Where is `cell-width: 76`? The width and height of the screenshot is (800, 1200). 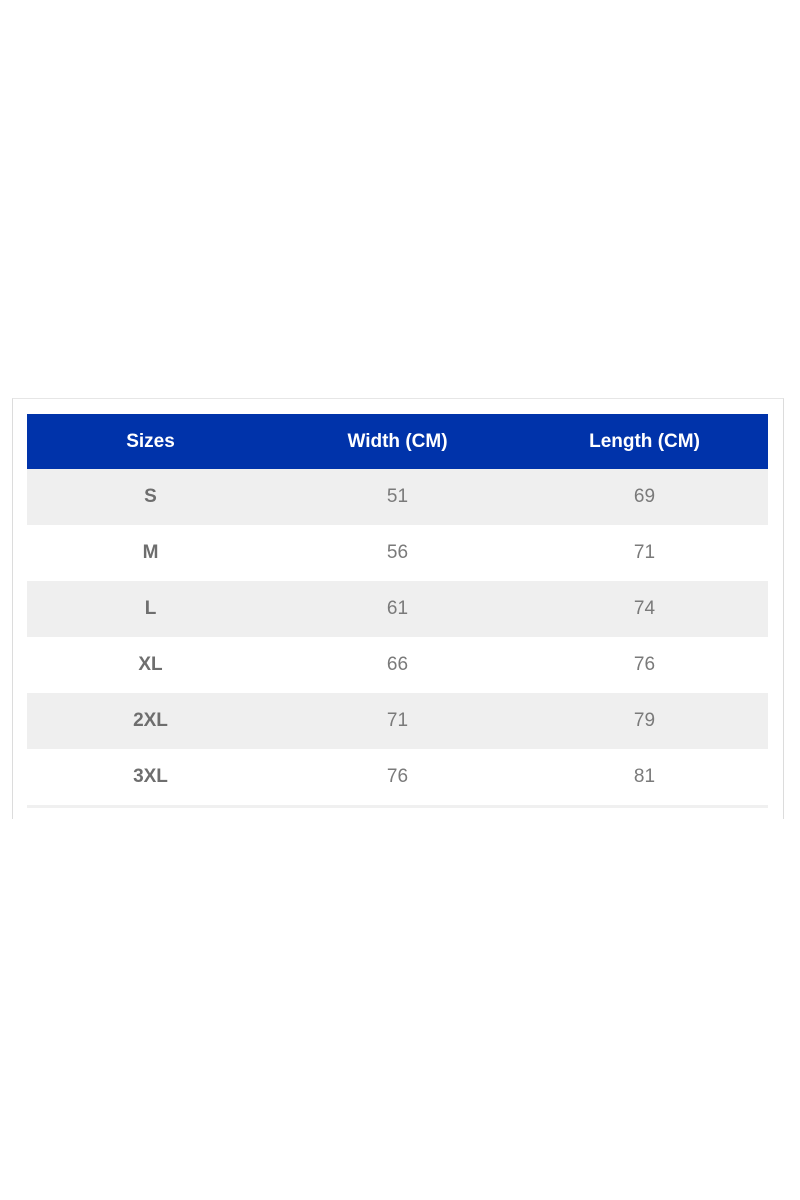 cell-width: 76 is located at coordinates (397, 778).